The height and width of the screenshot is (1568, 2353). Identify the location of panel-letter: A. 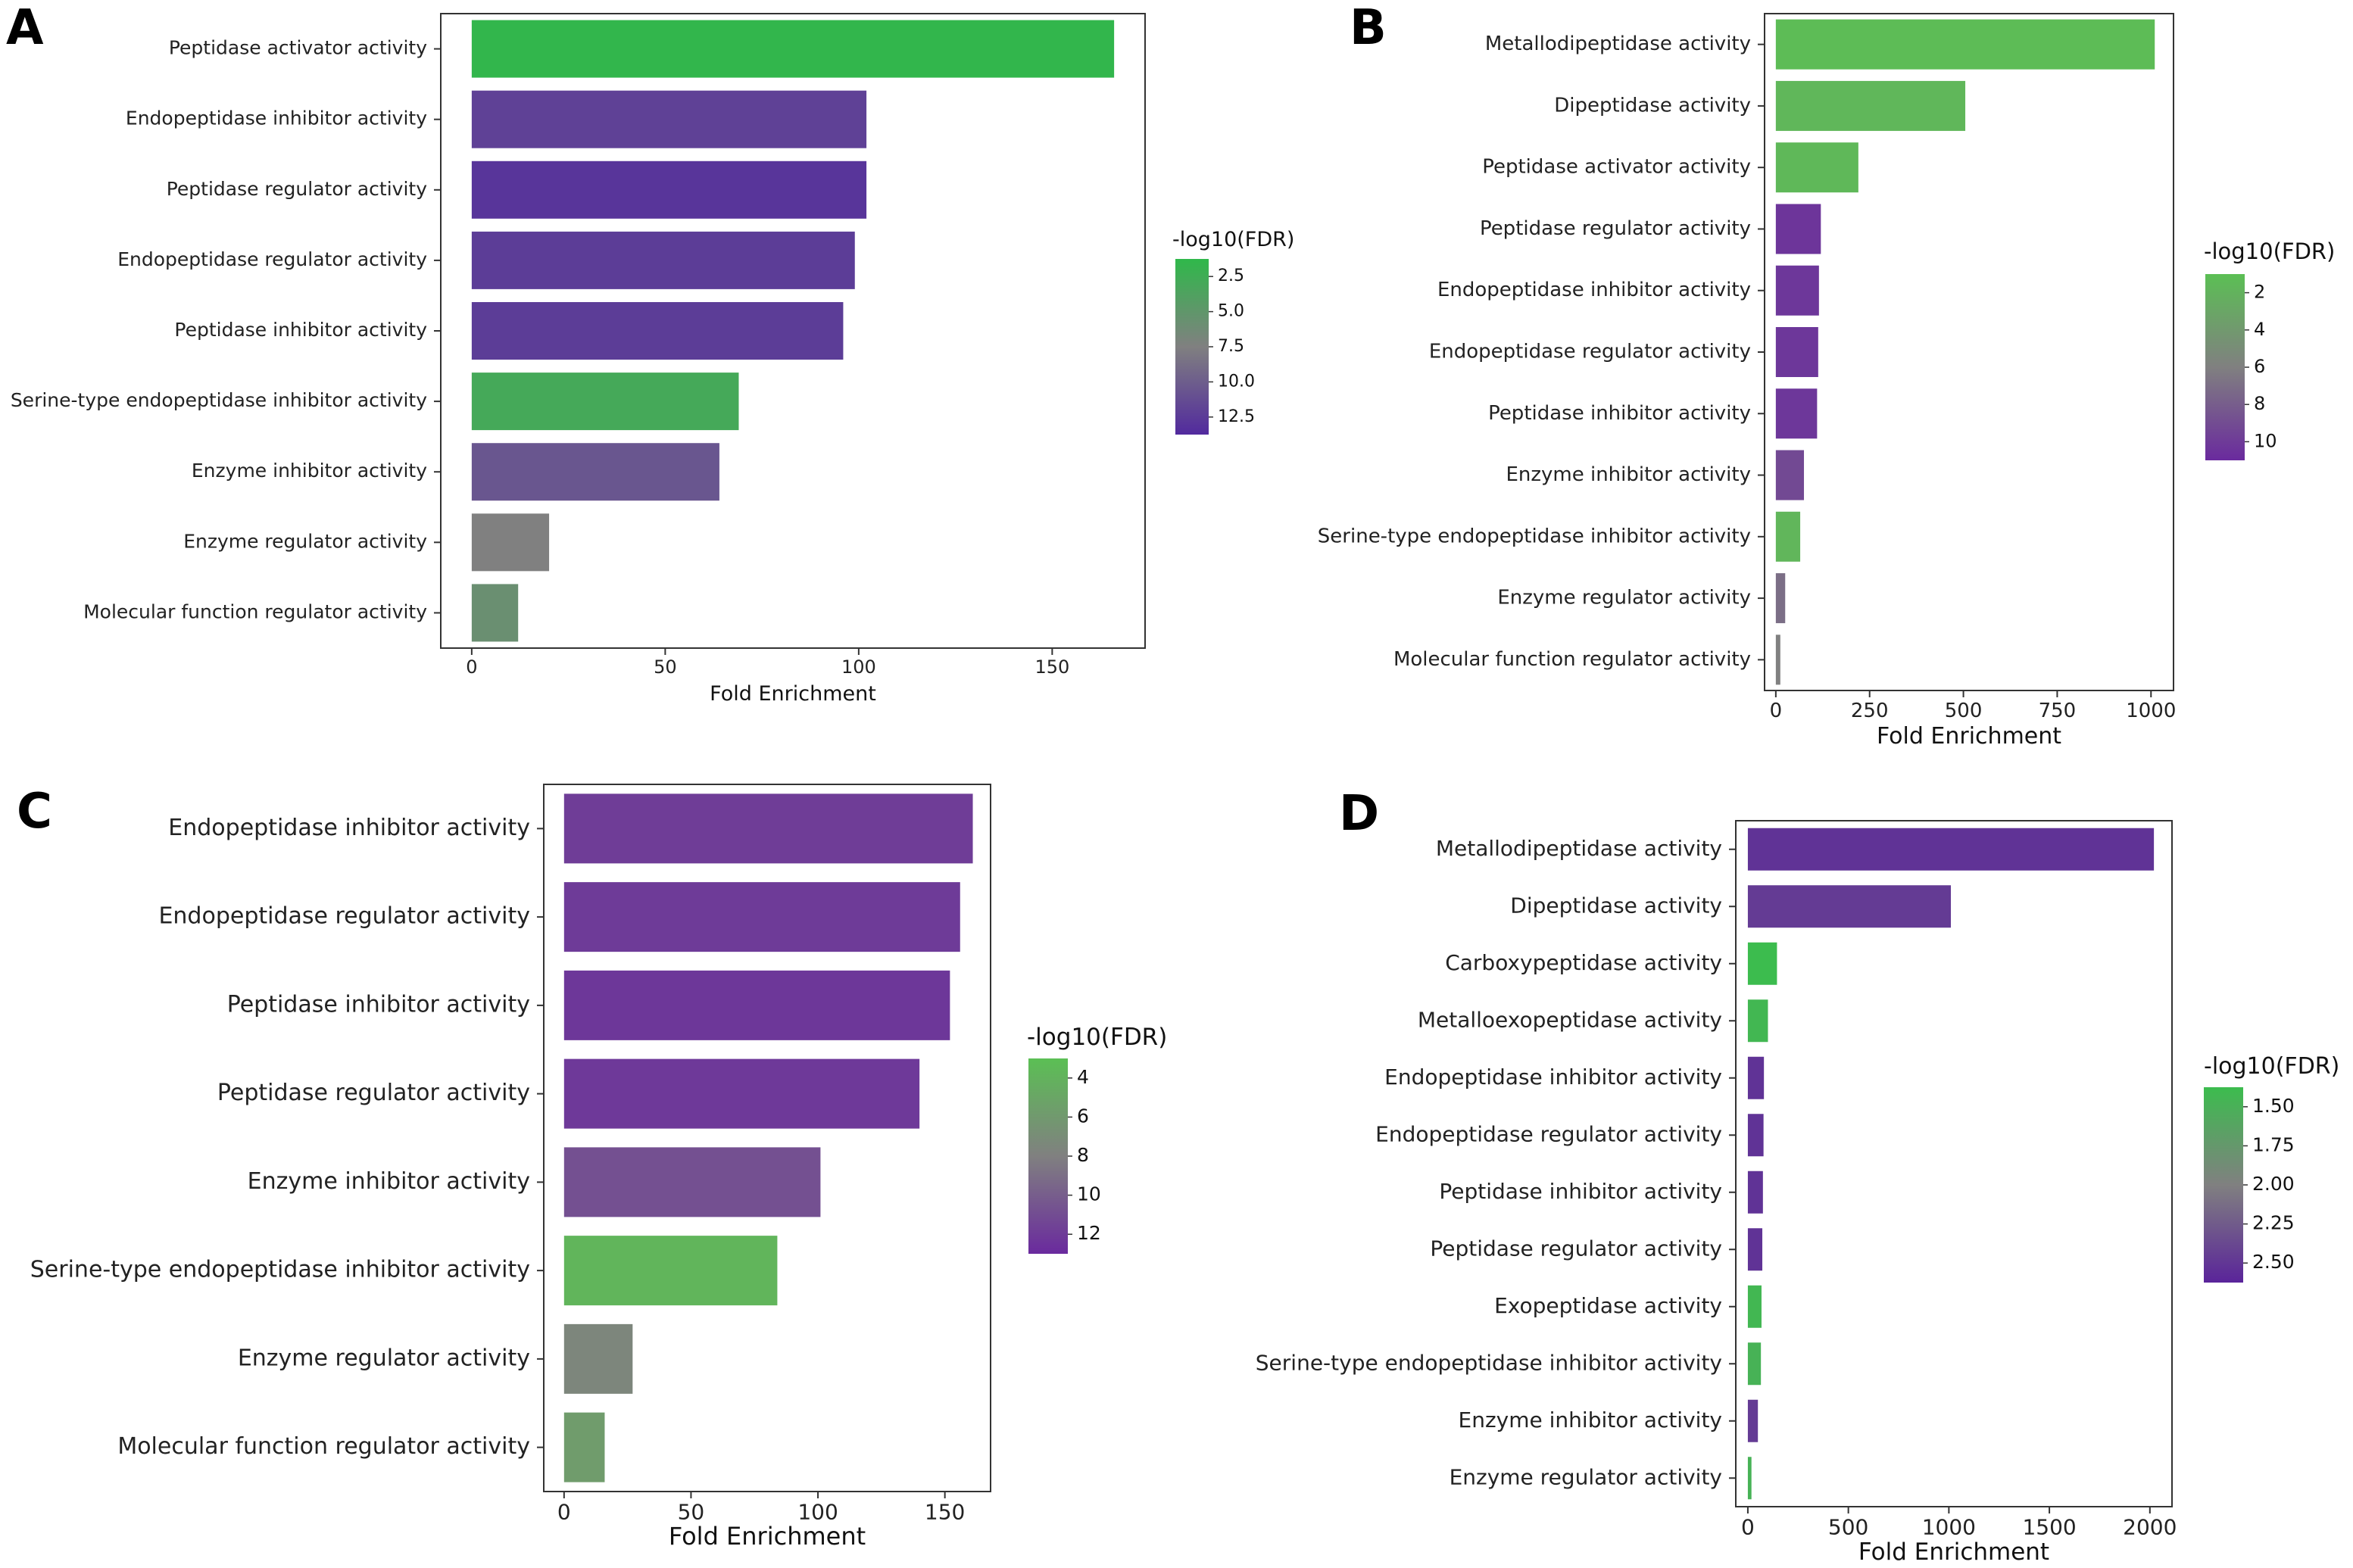
(25, 28).